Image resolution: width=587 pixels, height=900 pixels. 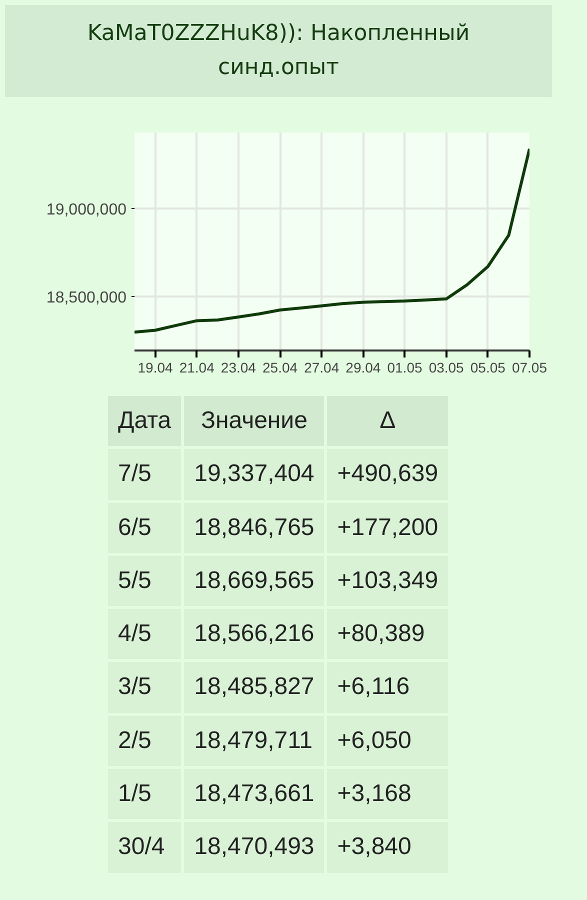 I want to click on text: 1/5, so click(x=145, y=794).